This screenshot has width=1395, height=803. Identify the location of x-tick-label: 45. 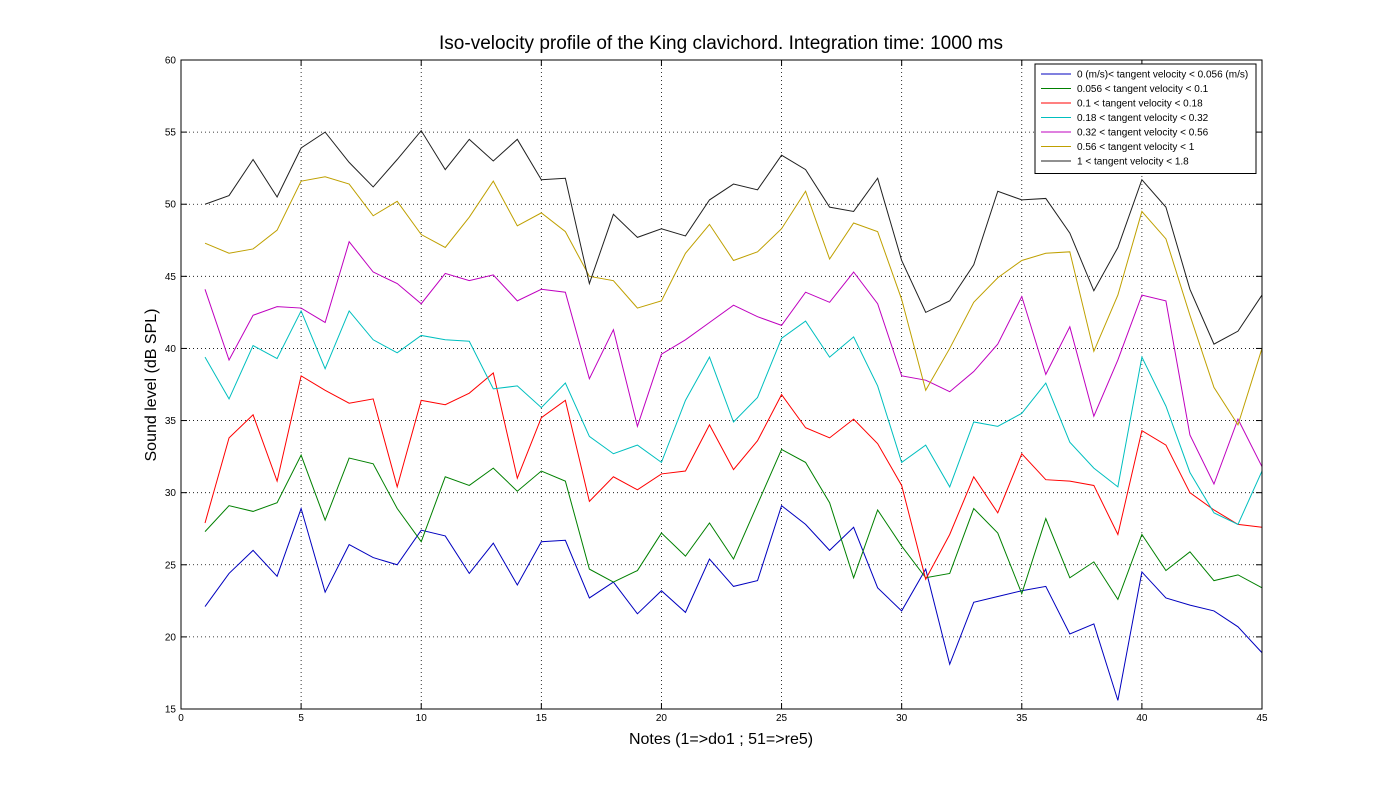
(1262, 718).